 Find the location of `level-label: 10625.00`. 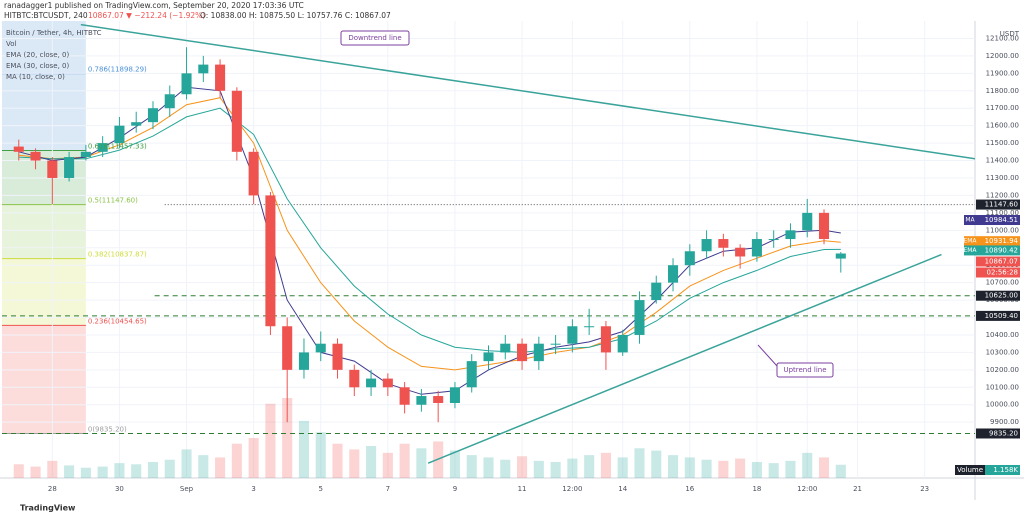

level-label: 10625.00 is located at coordinates (1001, 296).